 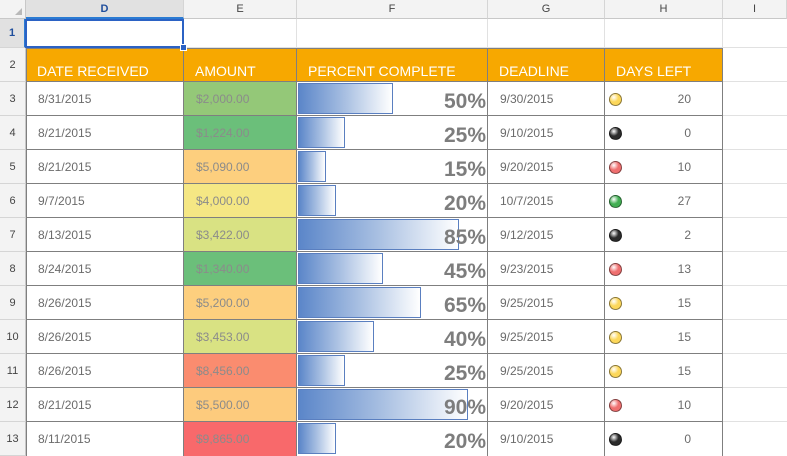 What do you see at coordinates (392, 337) in the screenshot?
I see `percent-complete-cell: 40%` at bounding box center [392, 337].